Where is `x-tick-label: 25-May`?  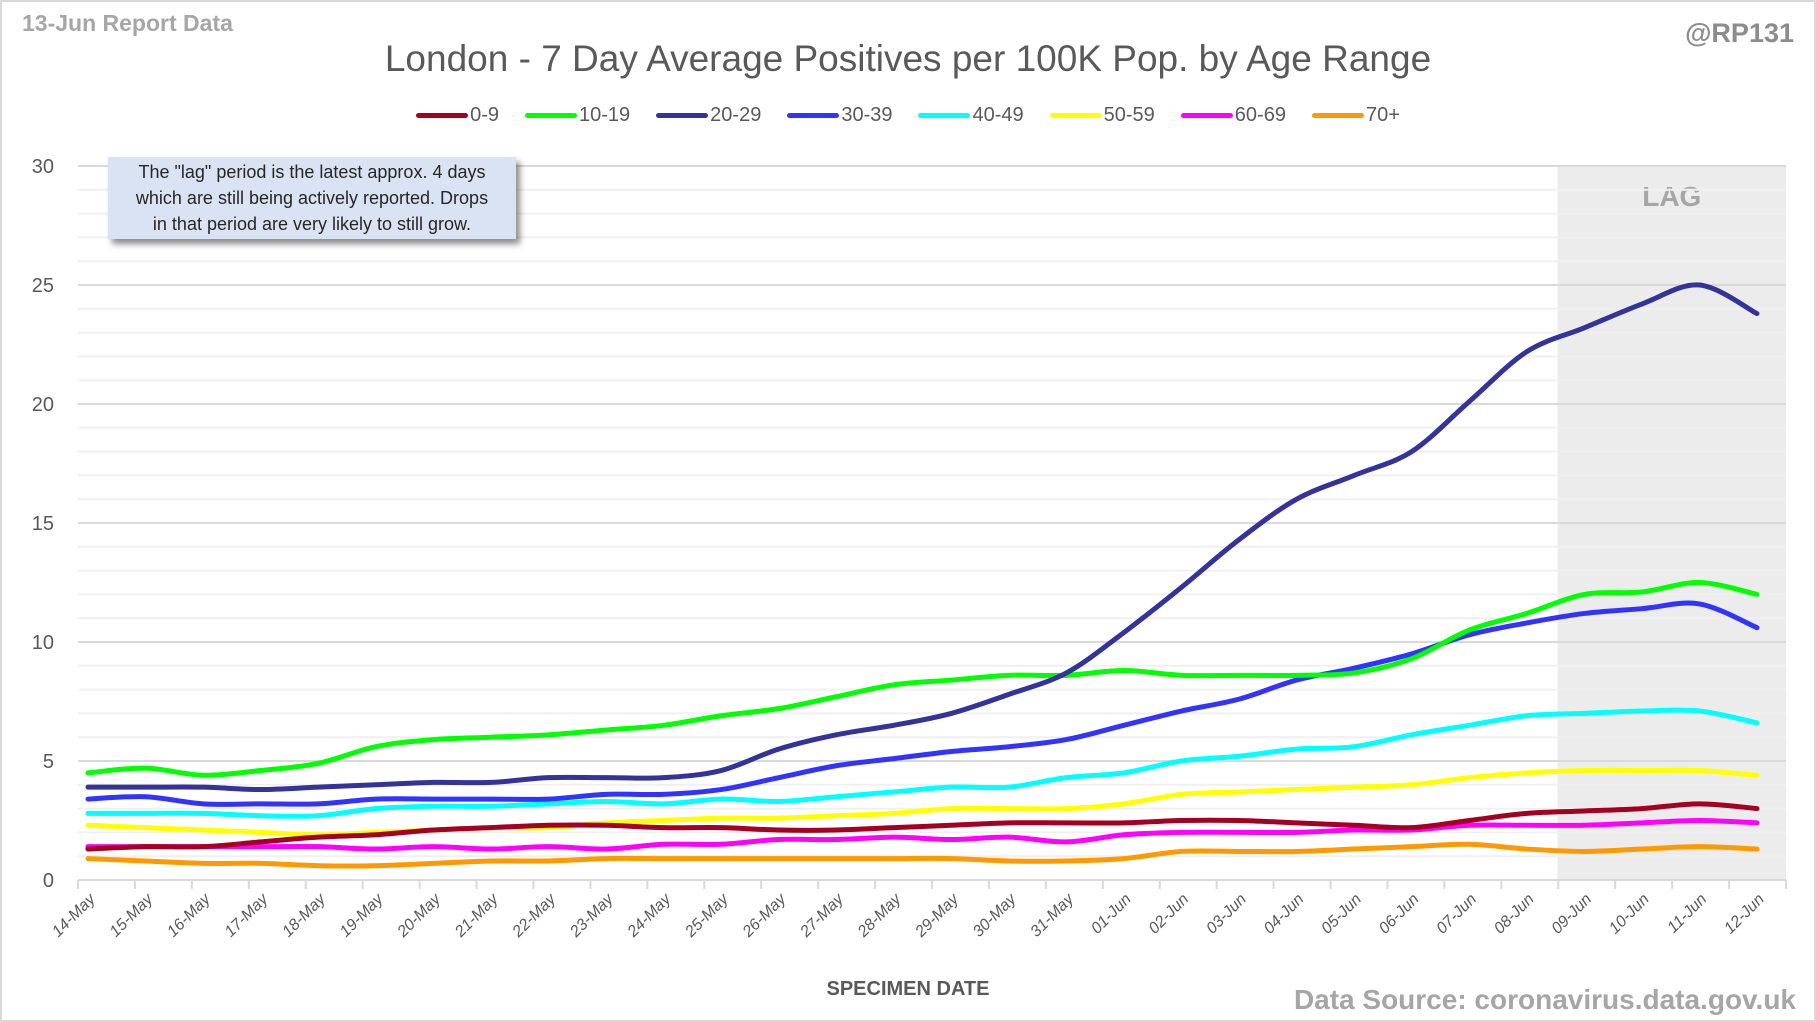
x-tick-label: 25-May is located at coordinates (706, 915).